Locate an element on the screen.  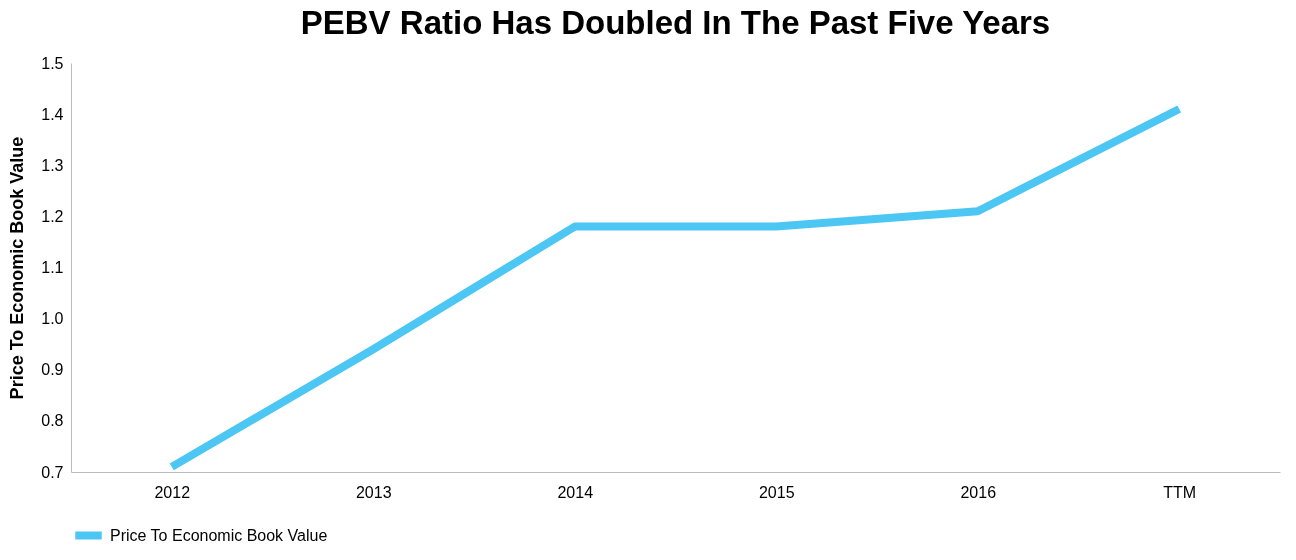
legend-label: Price To Economic Book Value is located at coordinates (219, 535).